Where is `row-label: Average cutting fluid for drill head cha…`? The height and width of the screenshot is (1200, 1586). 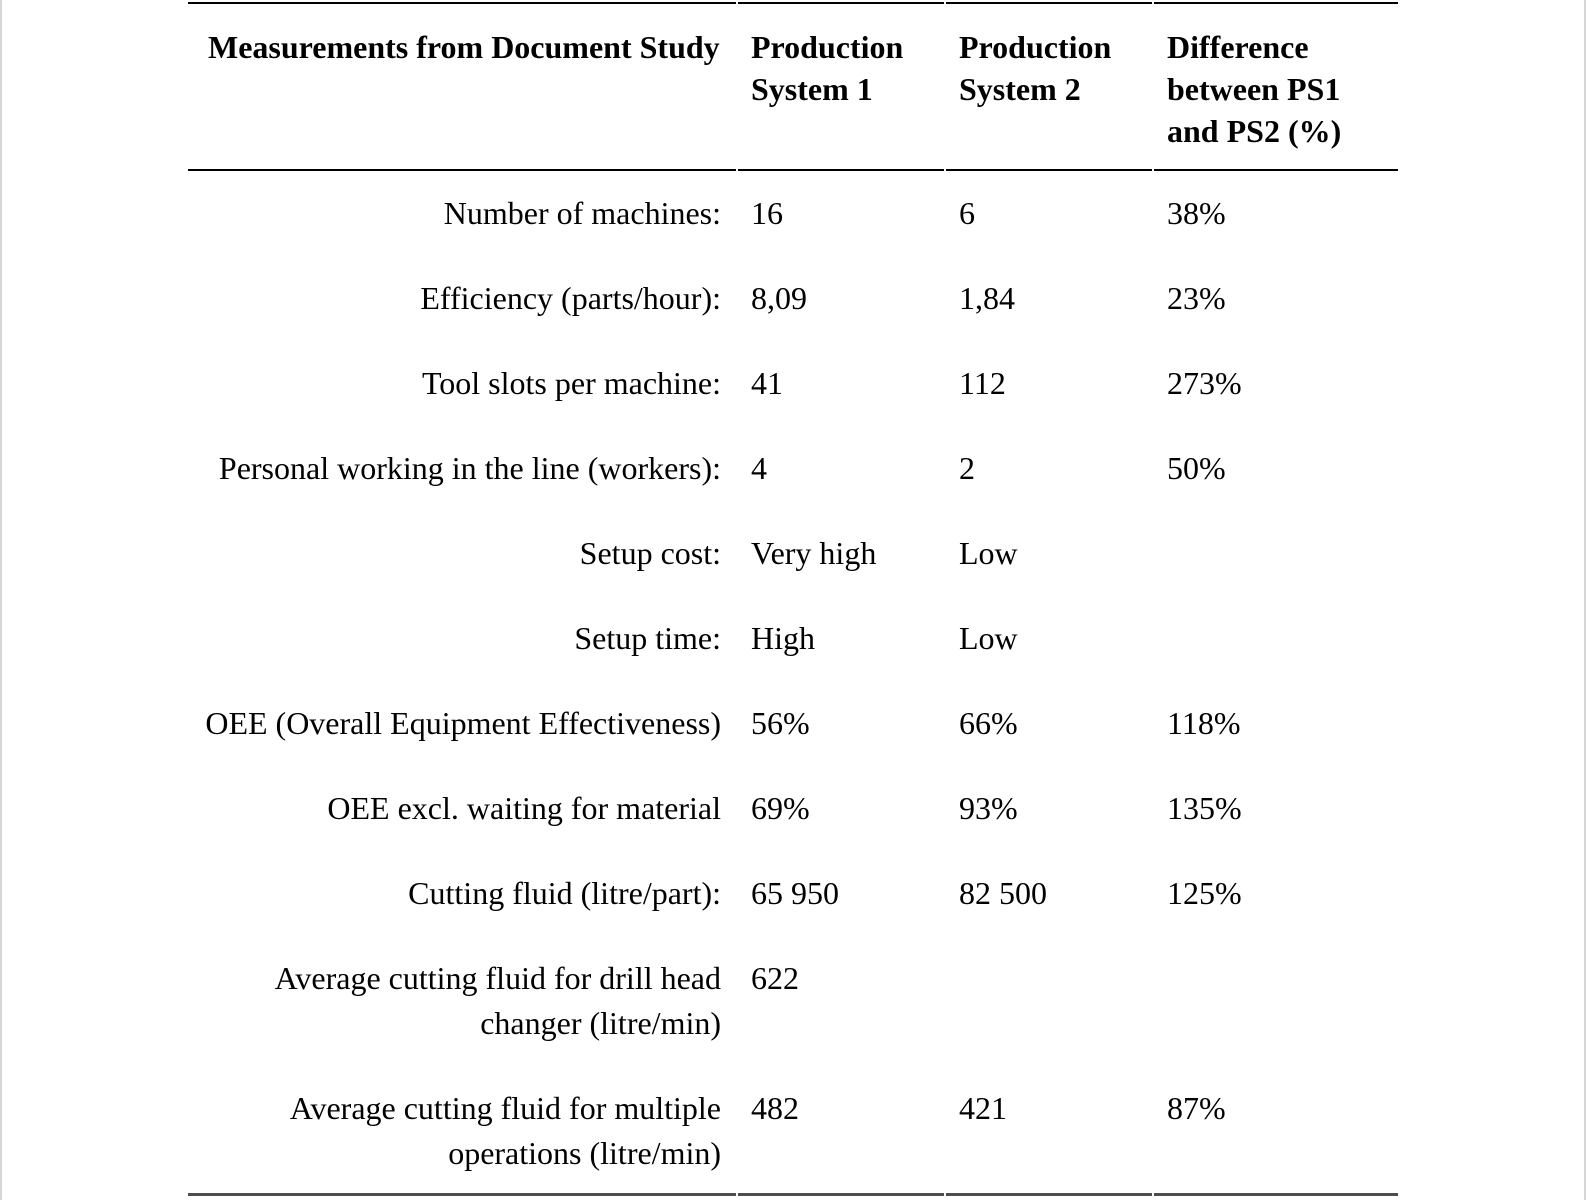
row-label: Average cutting fluid for drill head cha… is located at coordinates (462, 1001).